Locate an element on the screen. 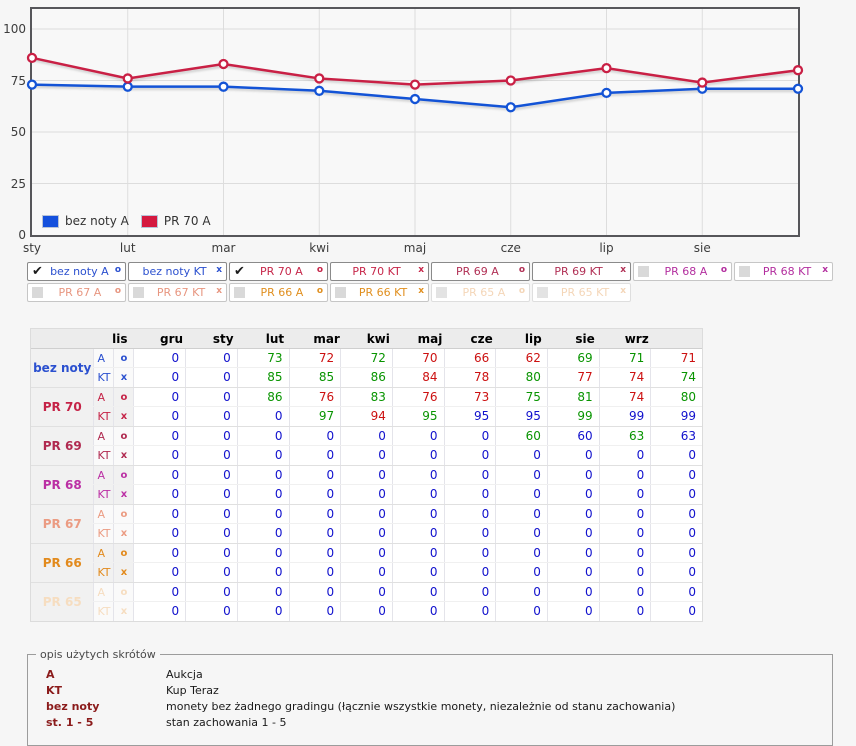  toggle-bez-noty-kt: bez noty KT x is located at coordinates (177, 271).